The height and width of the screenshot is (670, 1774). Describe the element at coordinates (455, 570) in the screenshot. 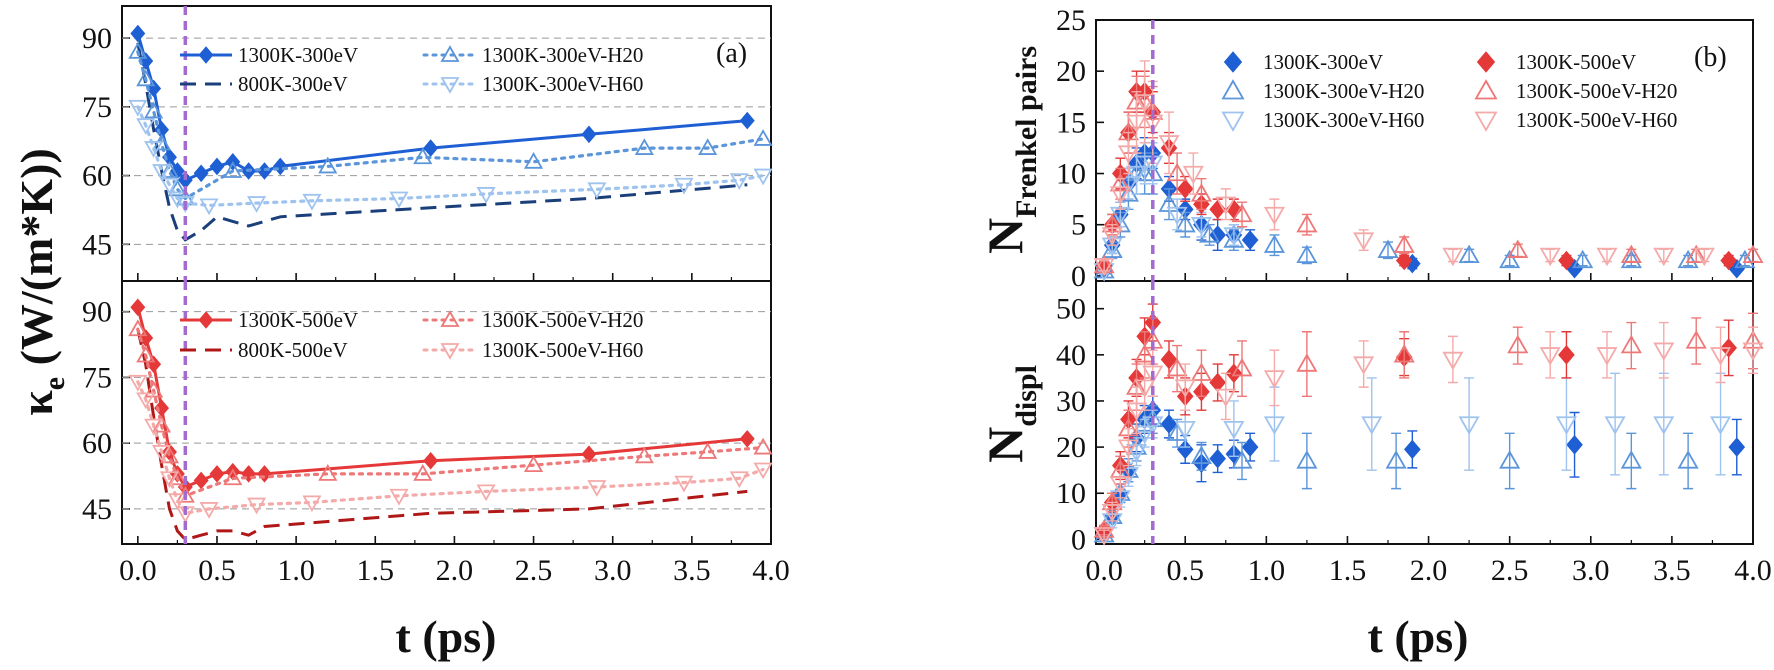

I see `panel-a-bottom-x-tick-label: 2.0` at that location.